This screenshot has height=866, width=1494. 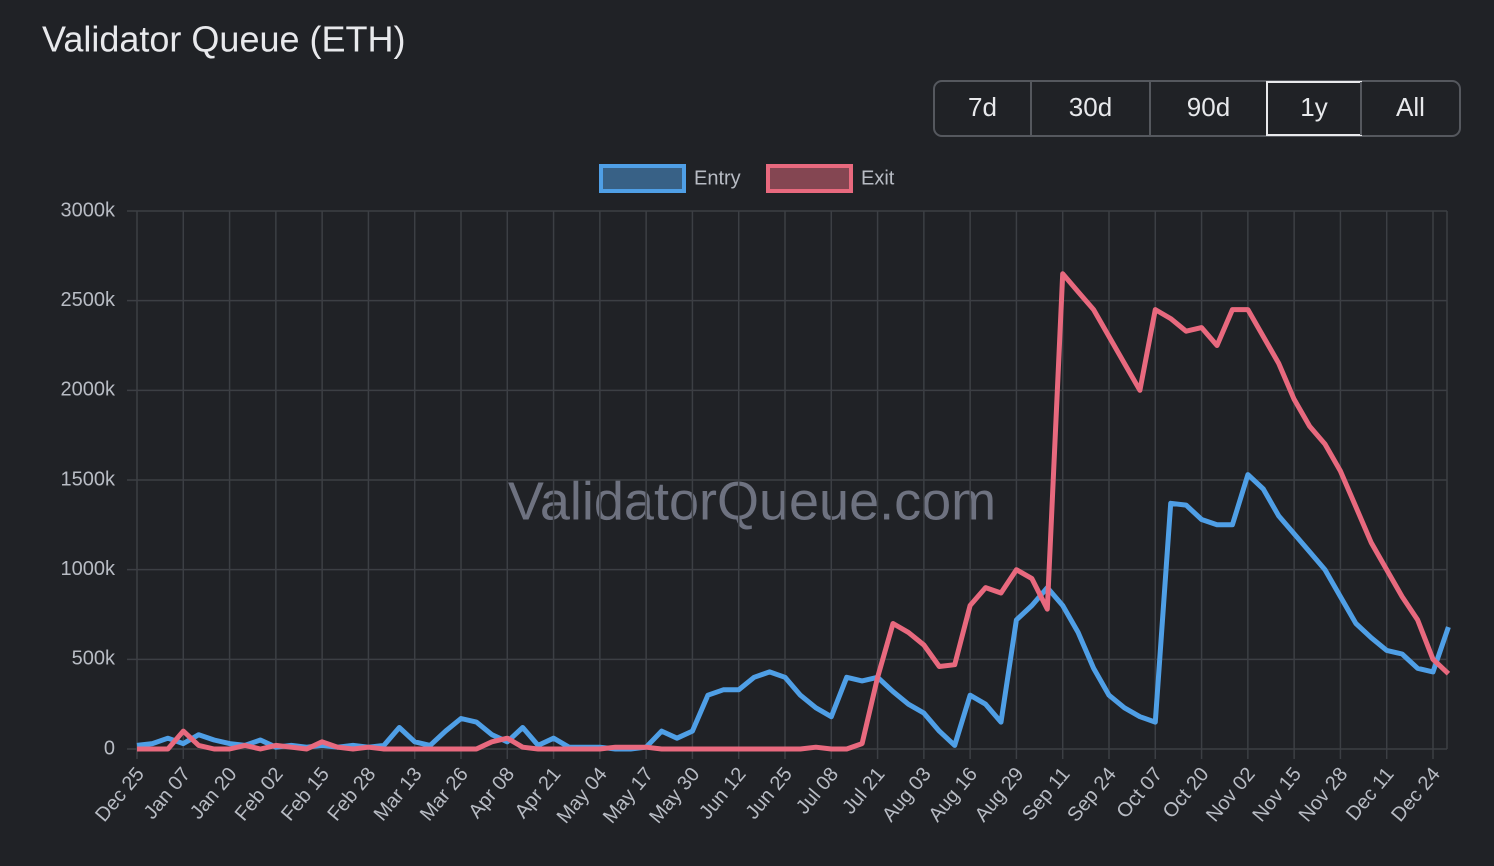 What do you see at coordinates (907, 794) in the screenshot?
I see `x-tick-label: Aug 03` at bounding box center [907, 794].